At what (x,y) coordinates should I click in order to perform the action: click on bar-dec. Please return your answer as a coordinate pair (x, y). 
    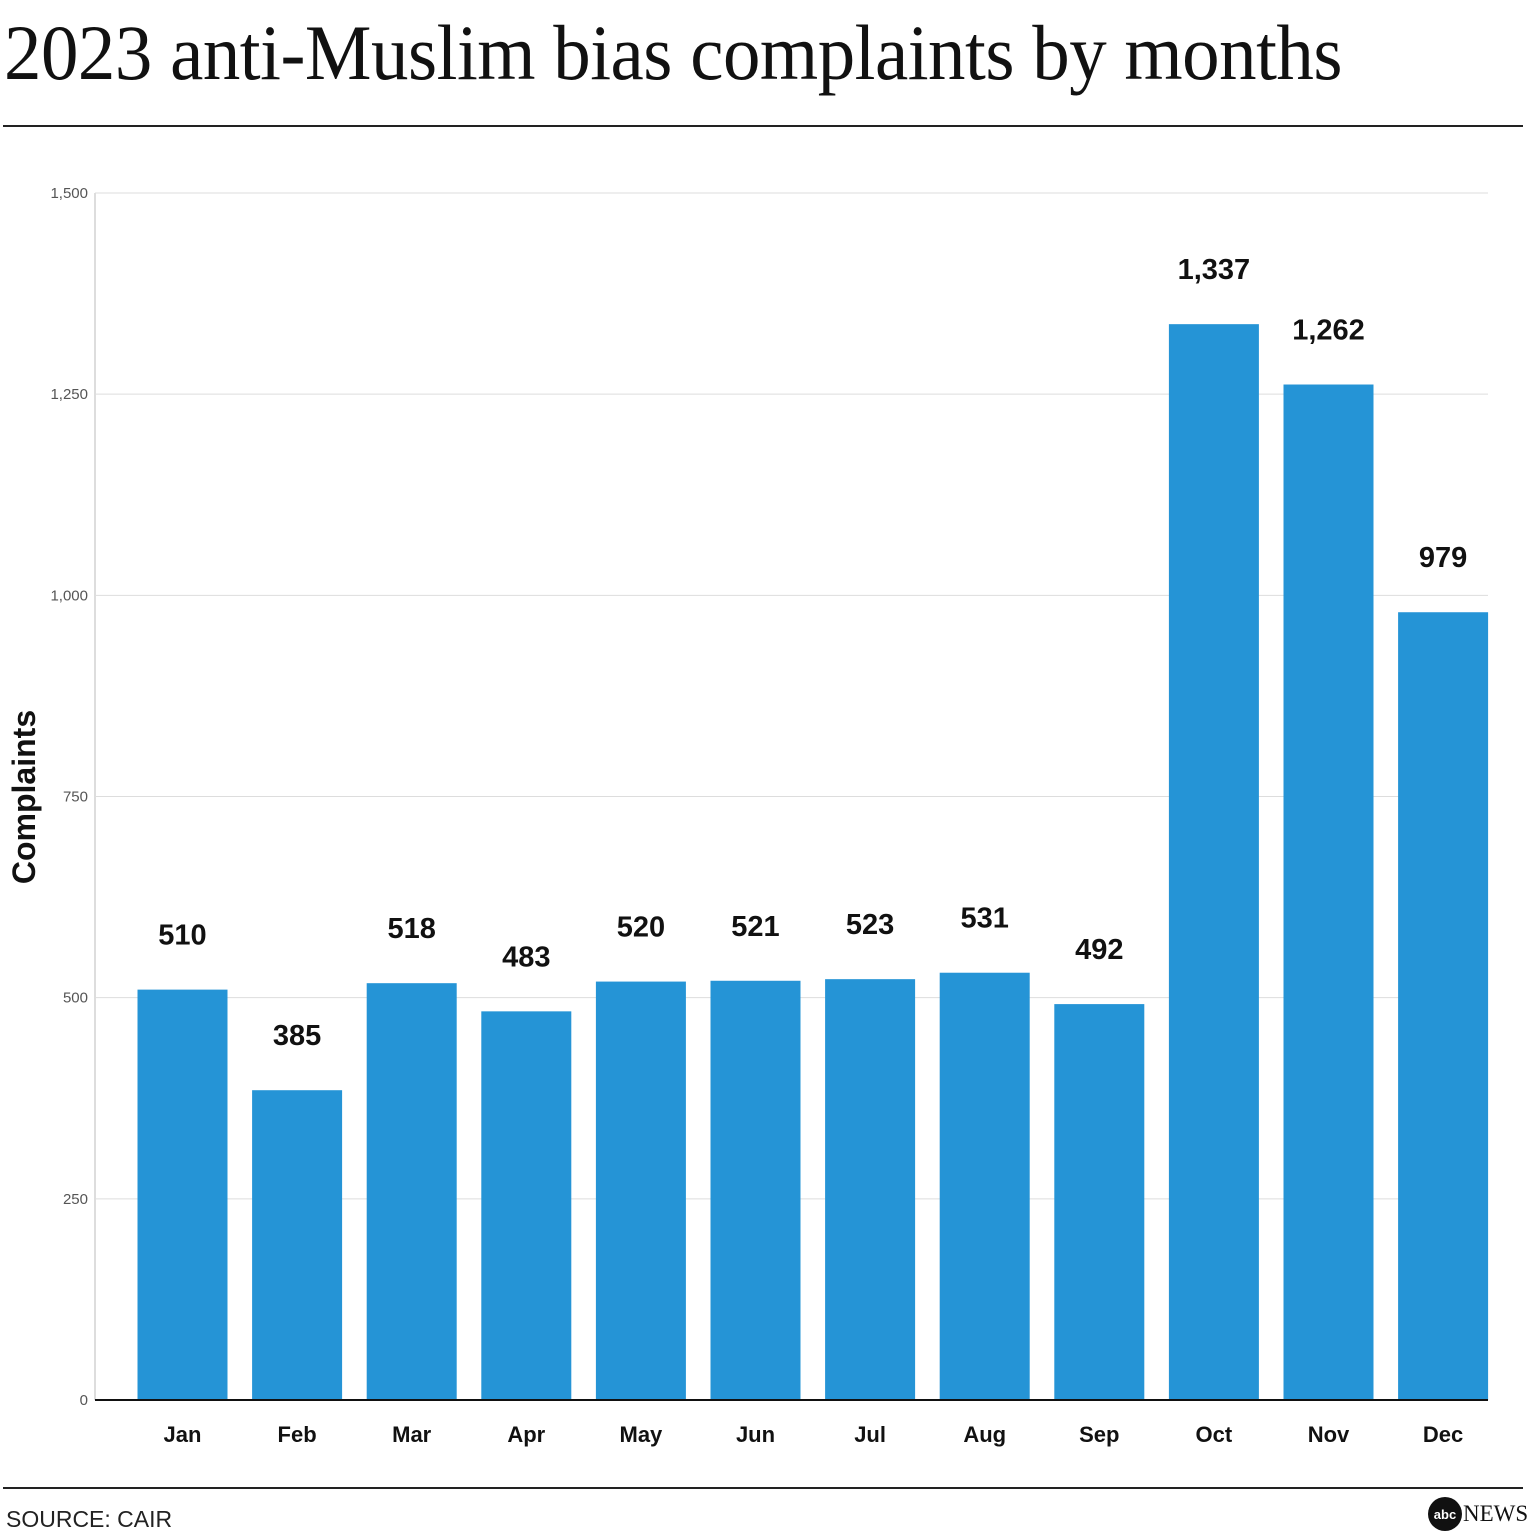
    Looking at the image, I should click on (1443, 1006).